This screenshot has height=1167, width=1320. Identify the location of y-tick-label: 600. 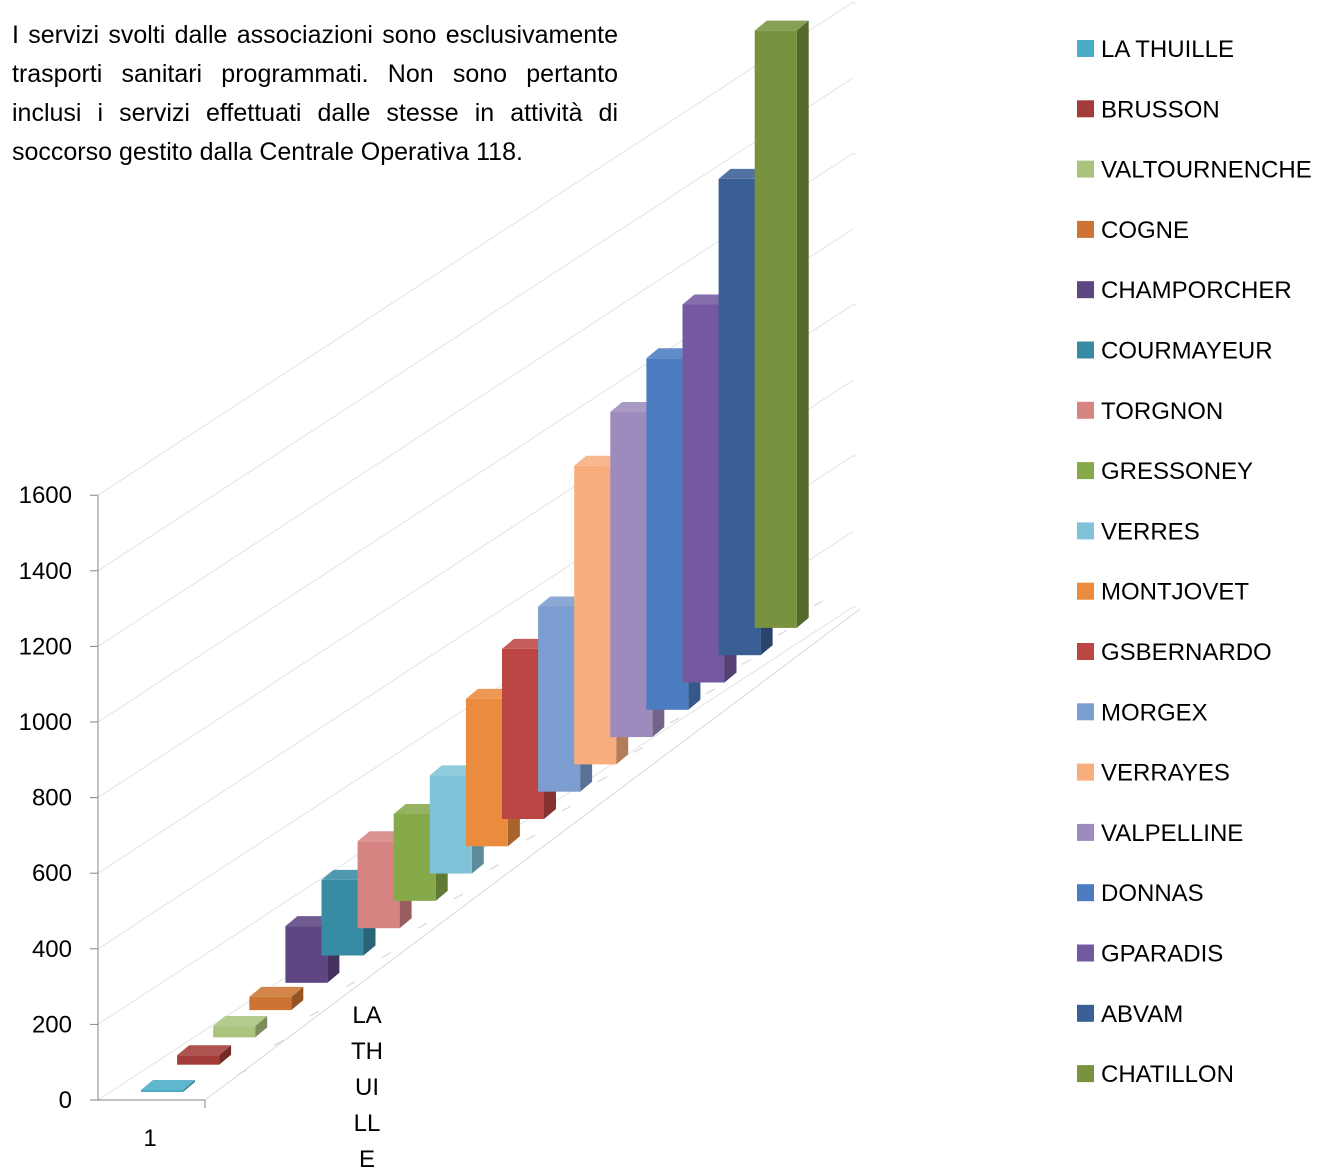
(52, 873).